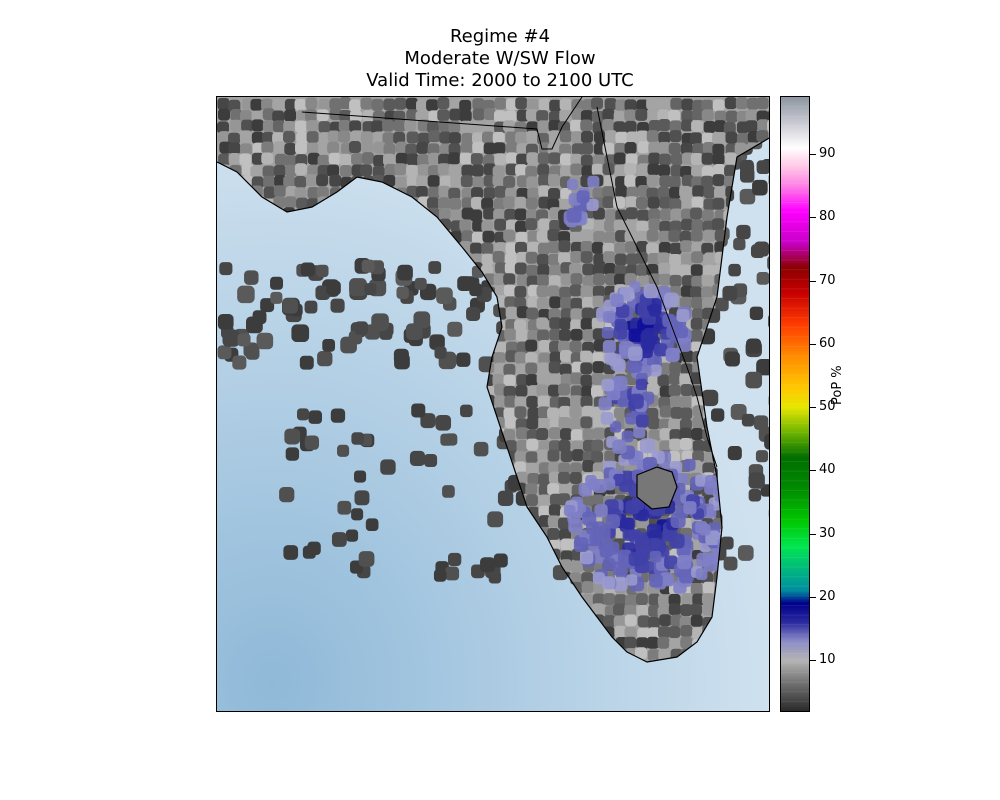  Describe the element at coordinates (795, 403) in the screenshot. I see `colorbar-gradient` at that location.